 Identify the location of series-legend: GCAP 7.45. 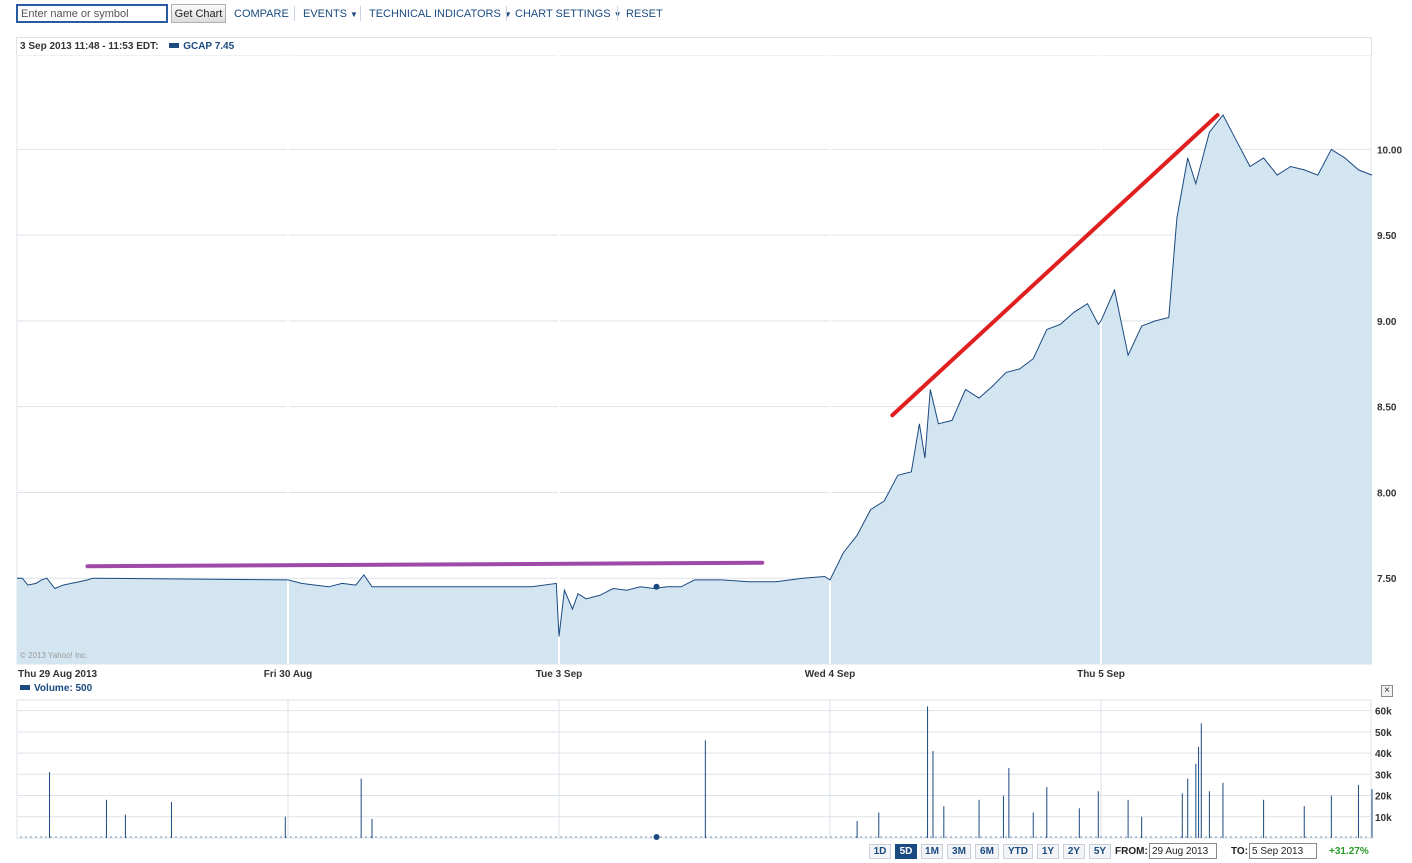
(209, 46).